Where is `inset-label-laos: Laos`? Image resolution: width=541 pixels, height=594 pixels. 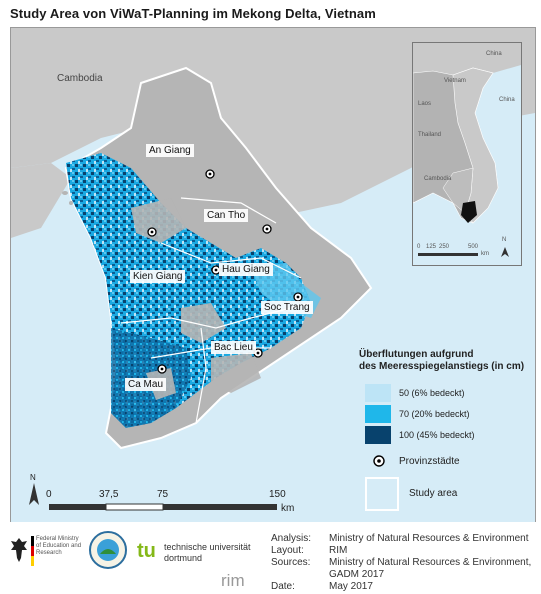
inset-label-laos: Laos is located at coordinates (425, 104).